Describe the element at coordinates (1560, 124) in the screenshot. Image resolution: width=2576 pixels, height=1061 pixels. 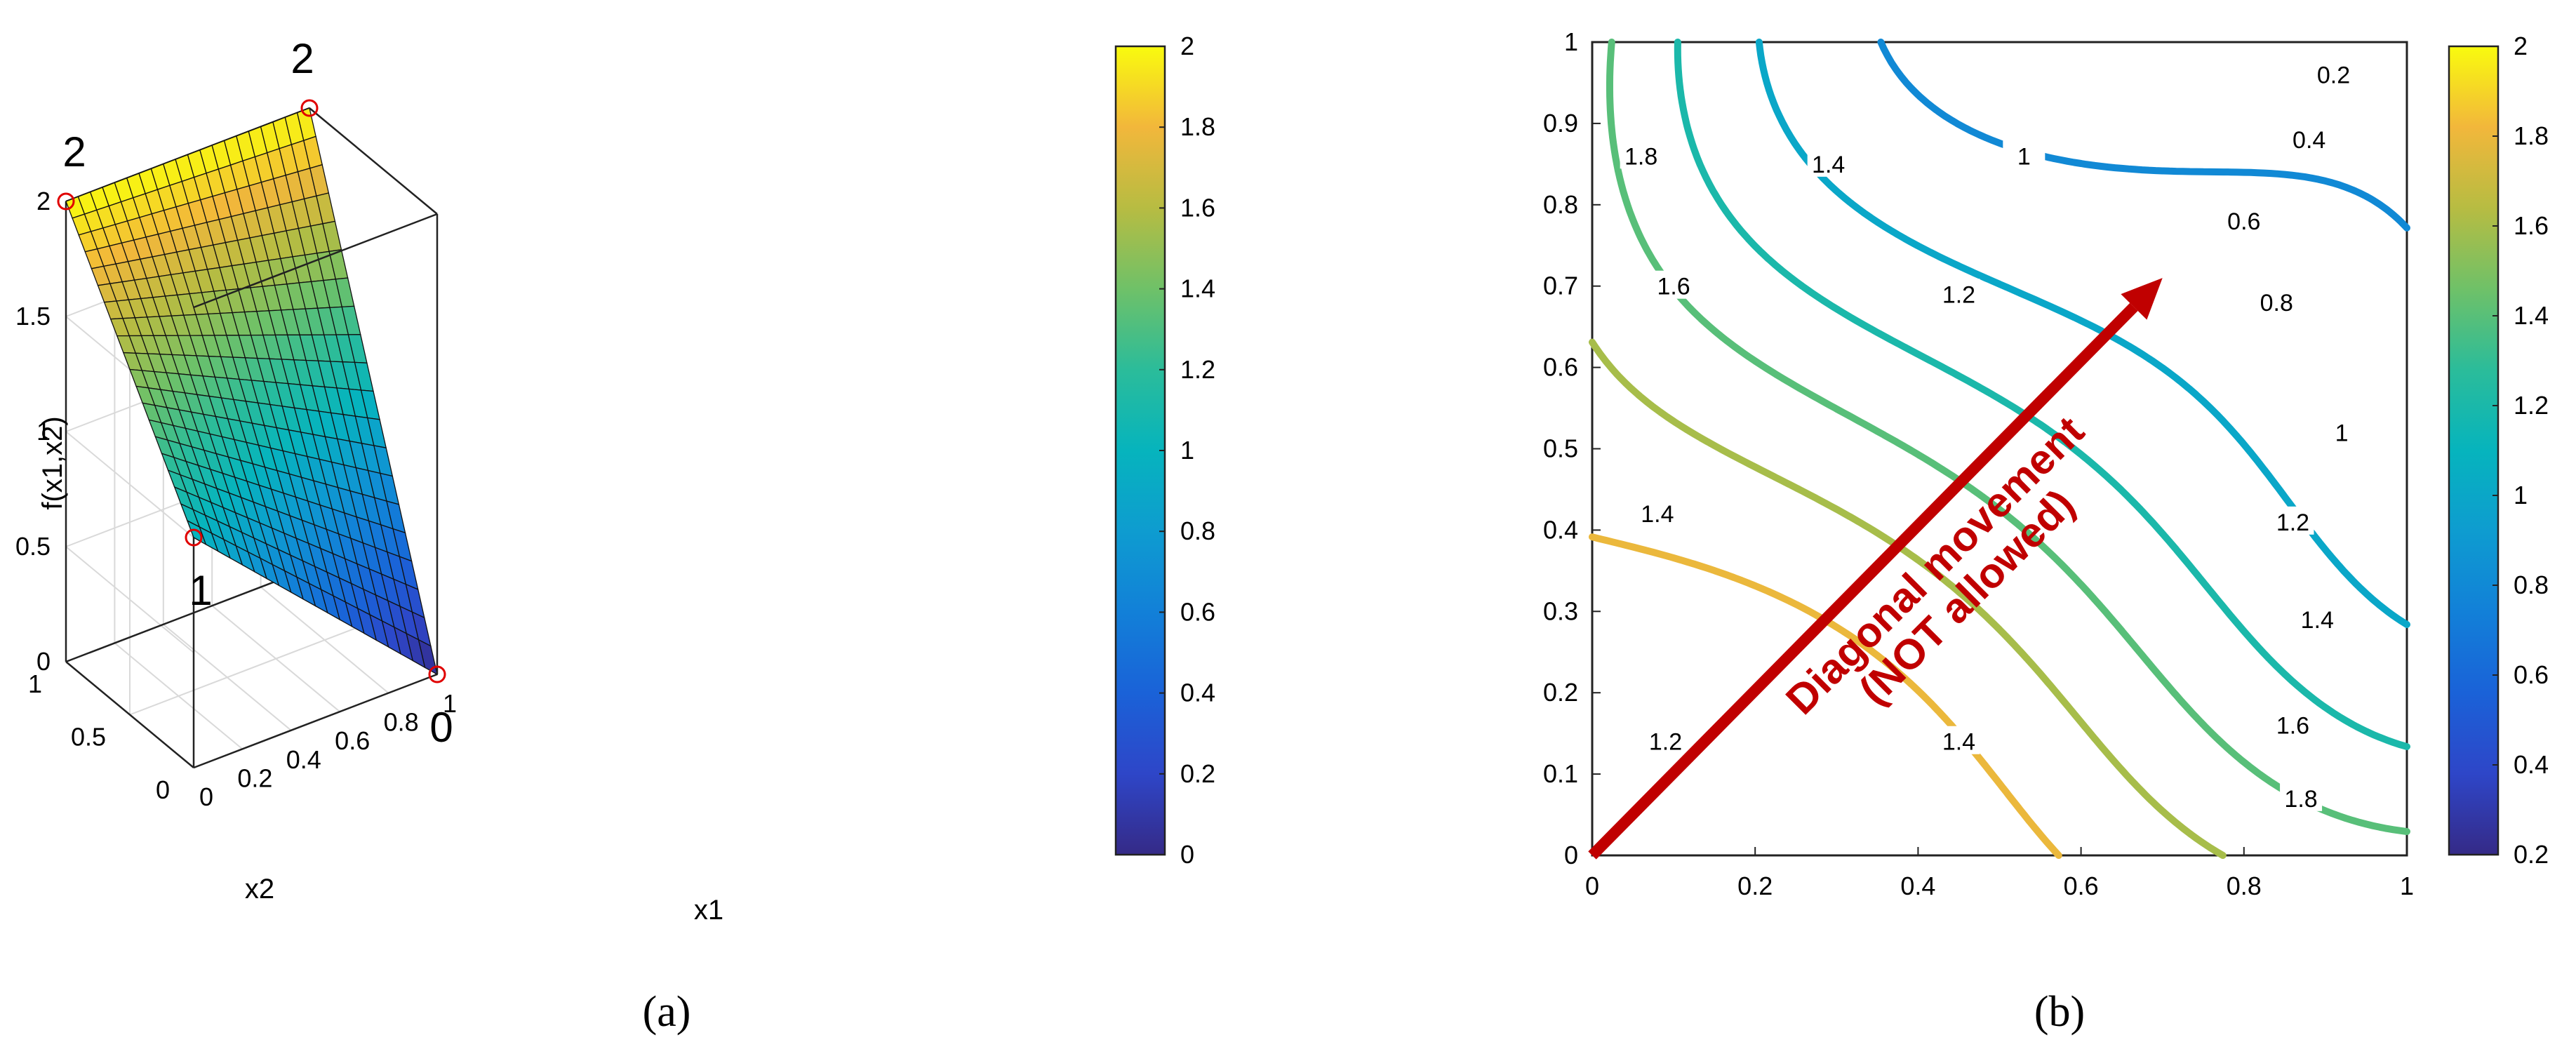
I see `y-tick-label: 0.9` at that location.